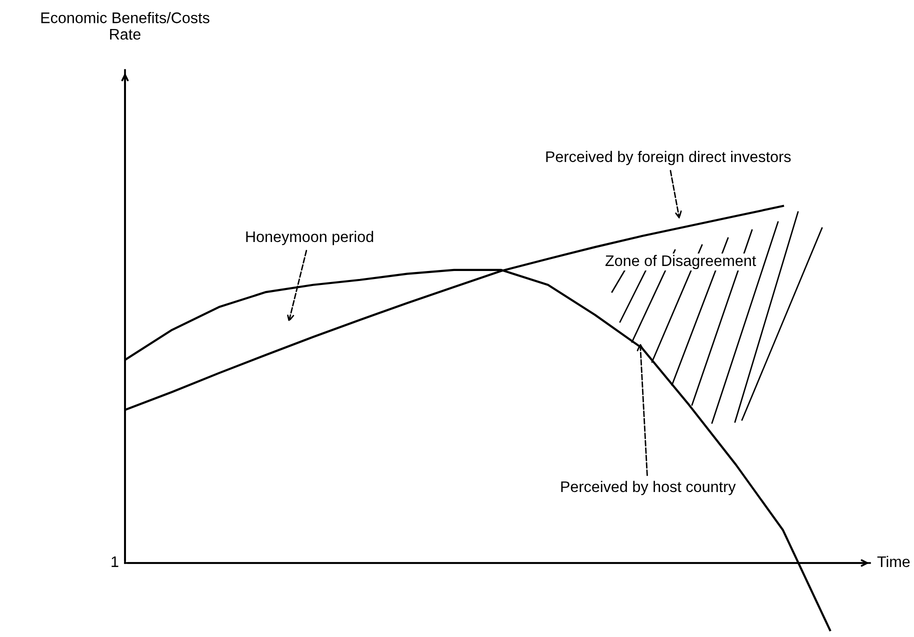 The width and height of the screenshot is (914, 637). I want to click on annotation: Zone of Disagreement, so click(680, 262).